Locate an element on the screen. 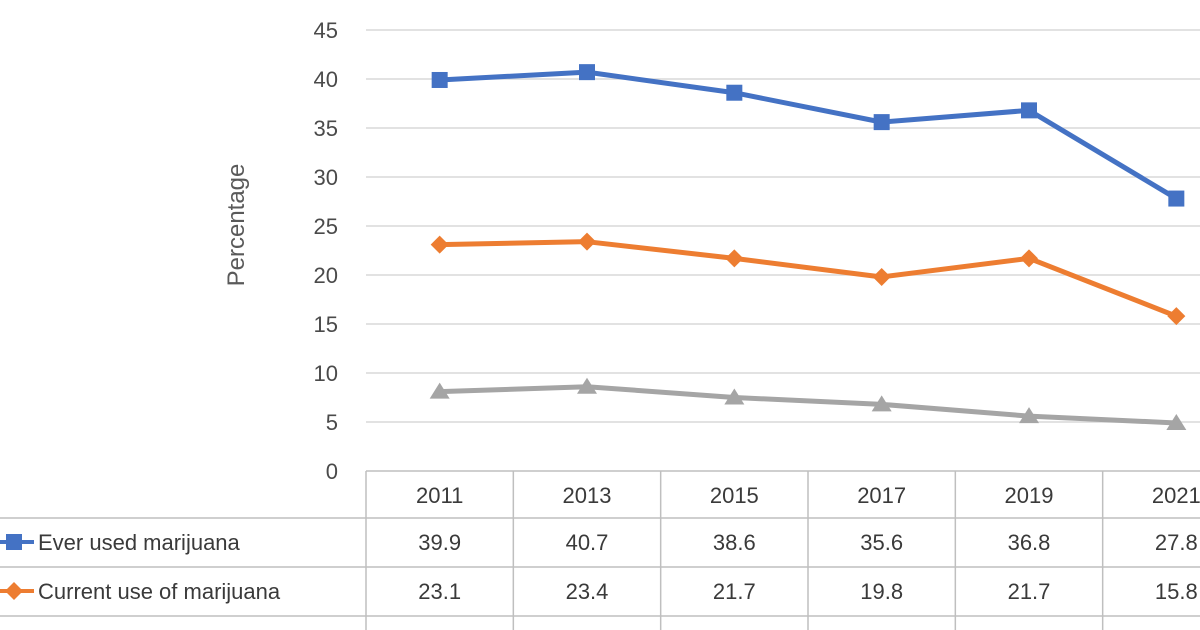 This screenshot has width=1200, height=630. table-value: 23.4 is located at coordinates (587, 591).